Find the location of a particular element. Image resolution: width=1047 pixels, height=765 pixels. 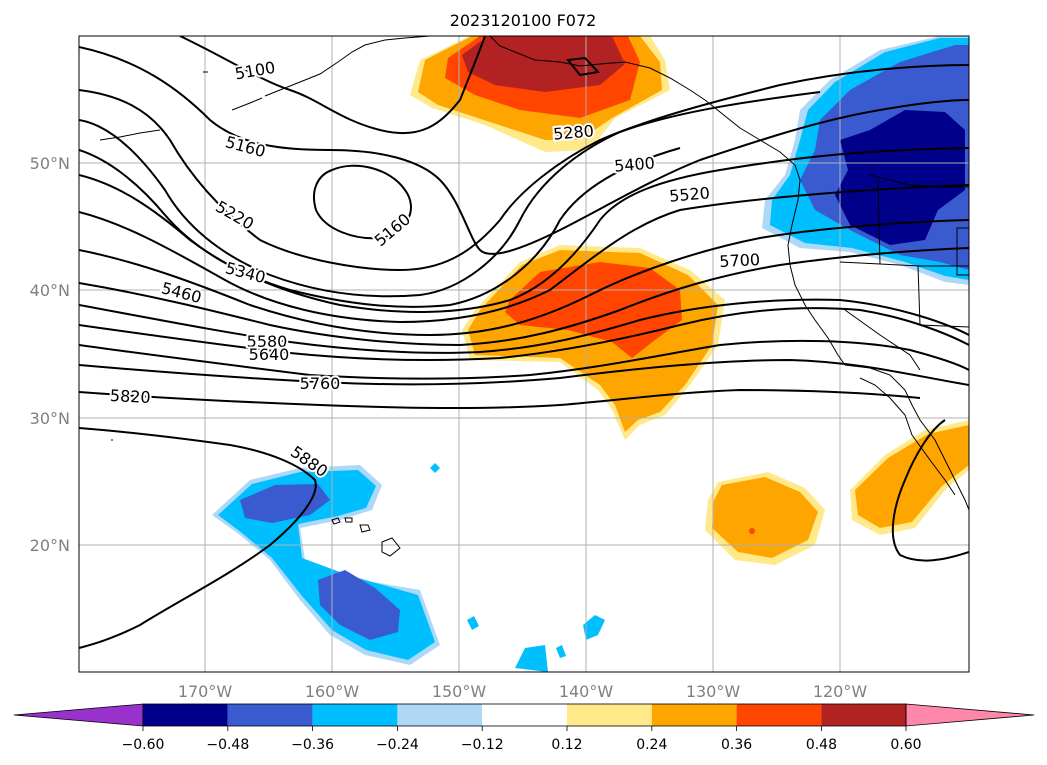

anomaly-gulf-of-alaska is located at coordinates (540, 94).